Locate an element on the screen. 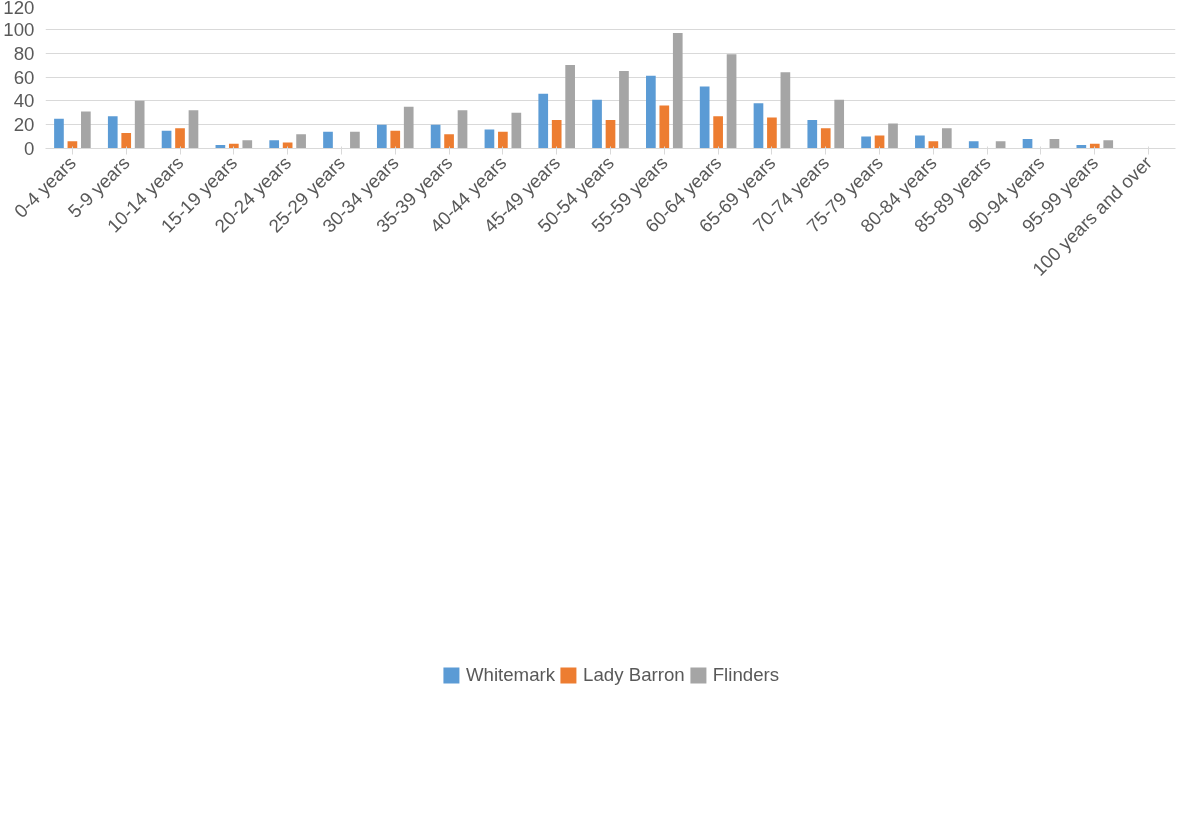 This screenshot has height=827, width=1200. legend-label: Whitemark is located at coordinates (510, 674).